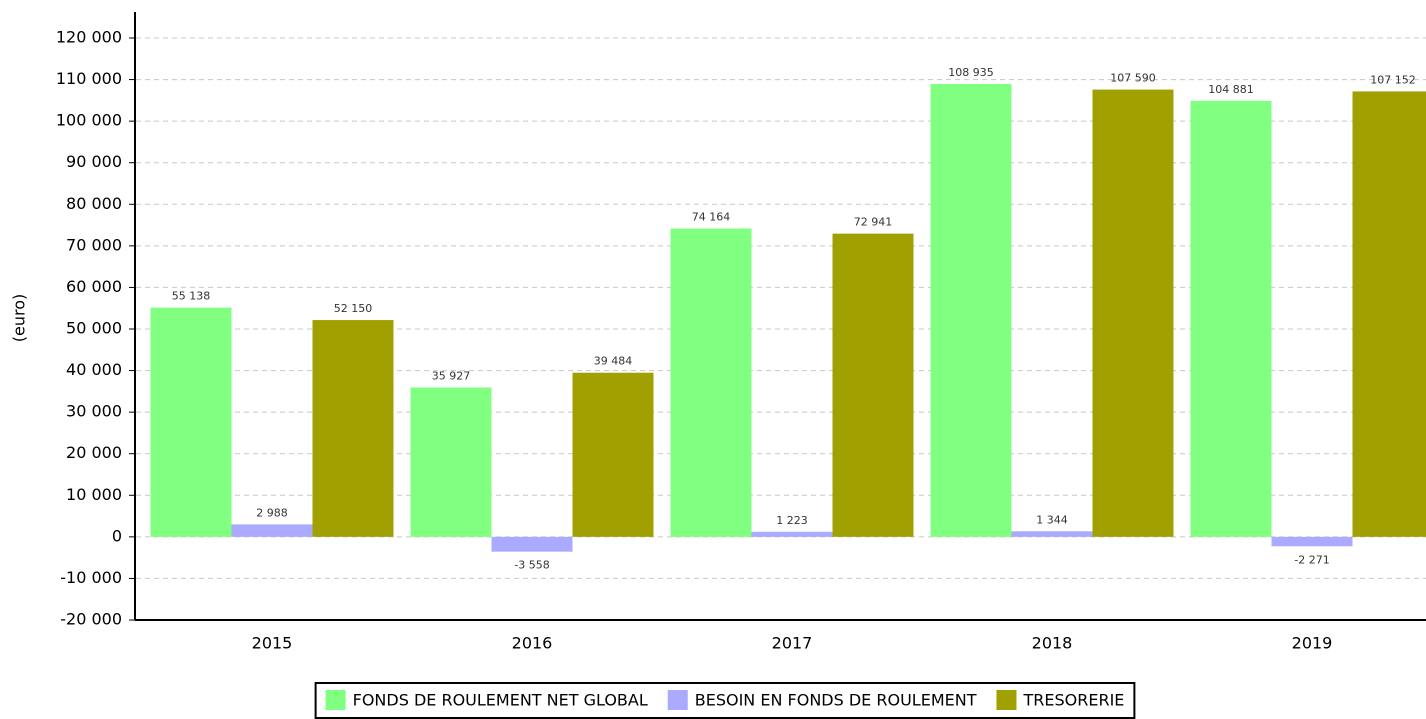 The height and width of the screenshot is (719, 1426). What do you see at coordinates (1311, 559) in the screenshot?
I see `value-label: -2 271` at bounding box center [1311, 559].